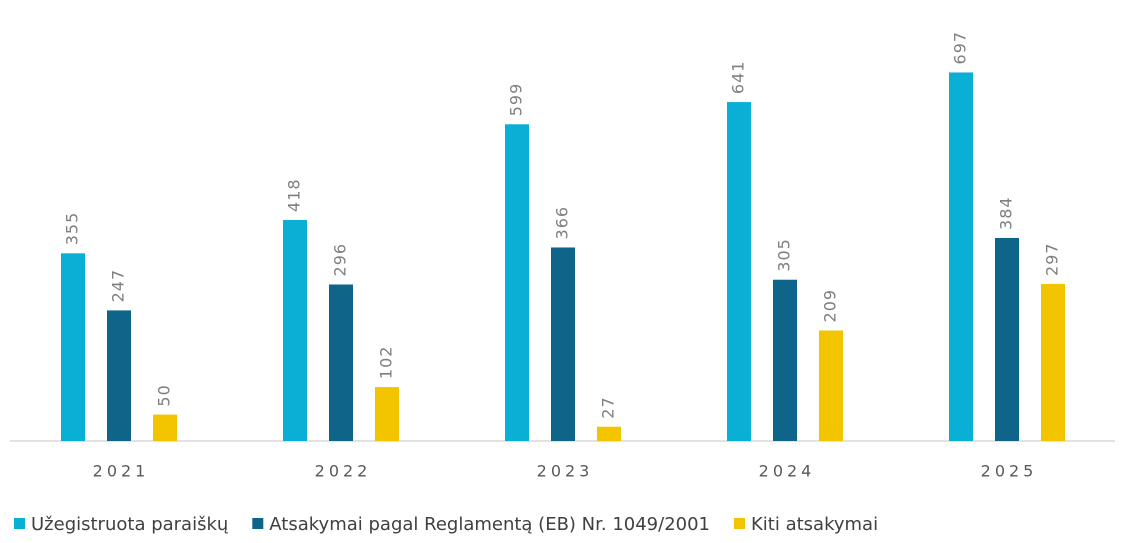 The height and width of the screenshot is (543, 1122). I want to click on x-tick-label: 2024, so click(787, 471).